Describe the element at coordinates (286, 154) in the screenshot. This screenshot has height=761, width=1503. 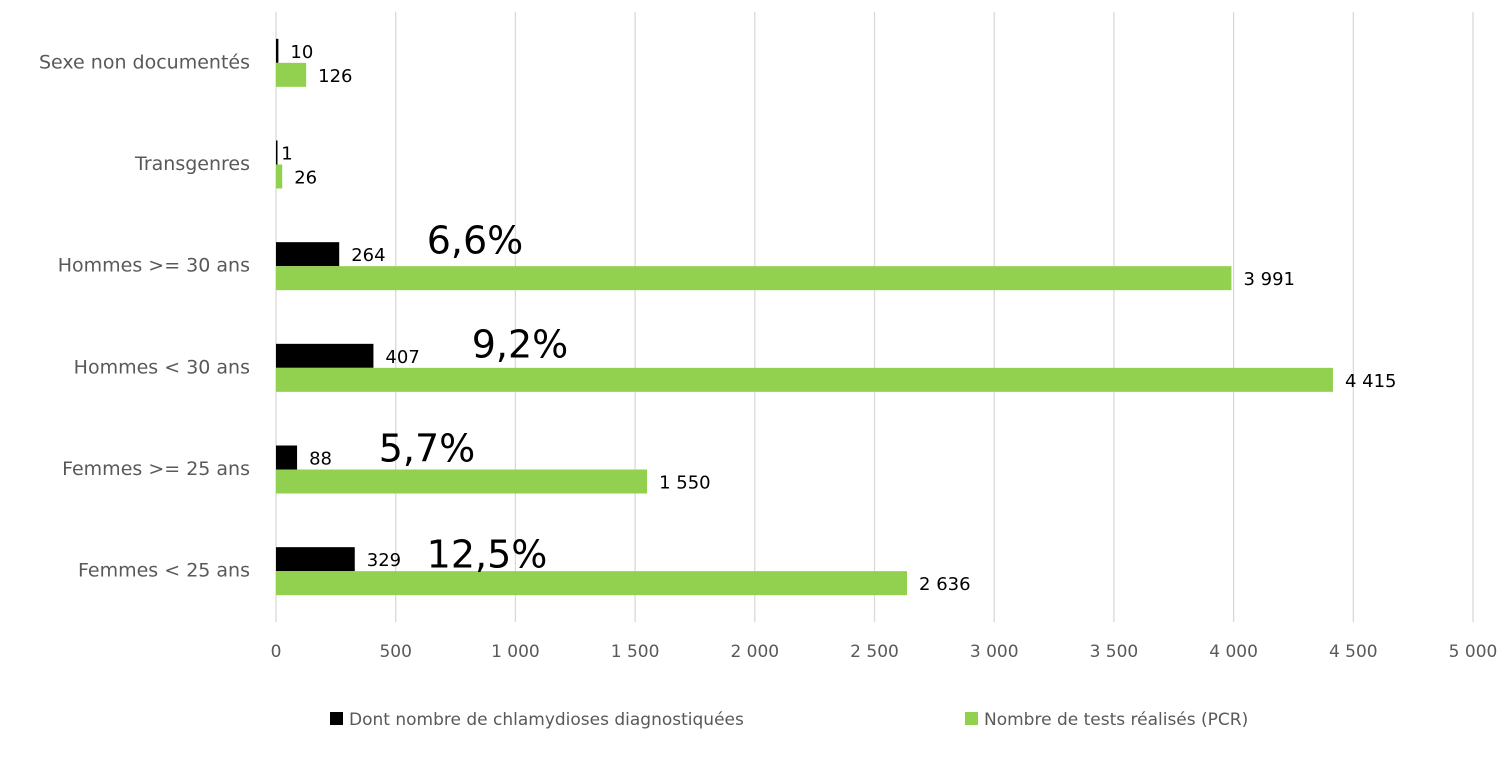
I see `data-label: 1` at that location.